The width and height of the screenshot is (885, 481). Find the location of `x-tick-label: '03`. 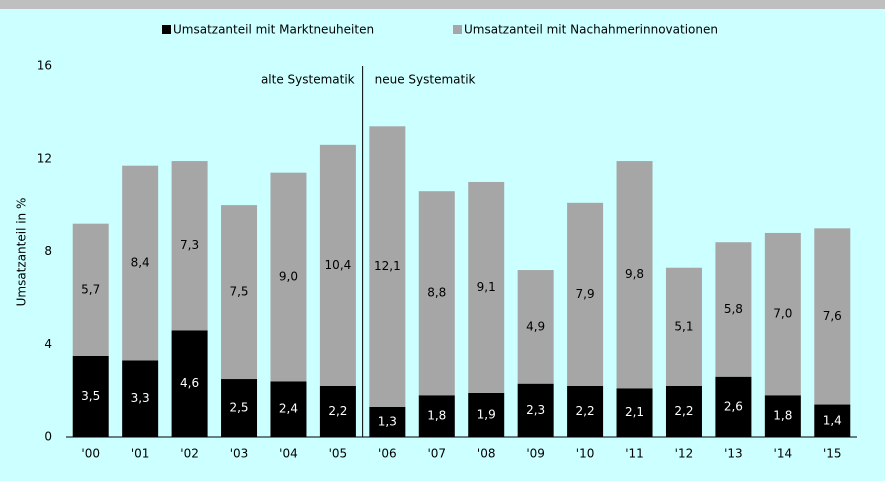

x-tick-label: '03 is located at coordinates (239, 454).